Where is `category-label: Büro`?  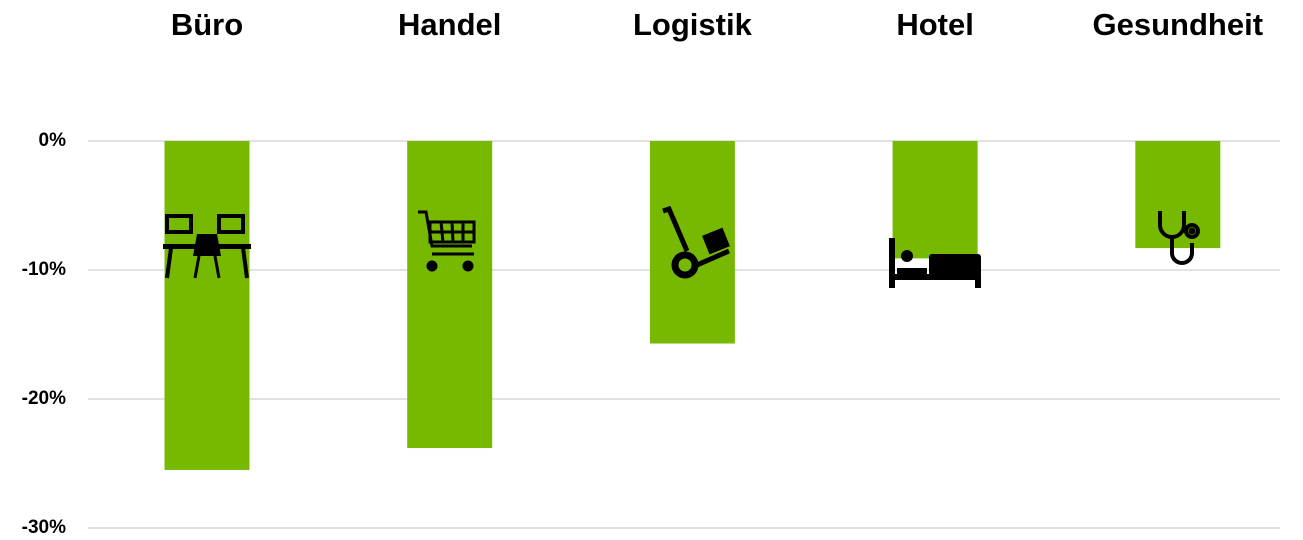
category-label: Büro is located at coordinates (207, 24).